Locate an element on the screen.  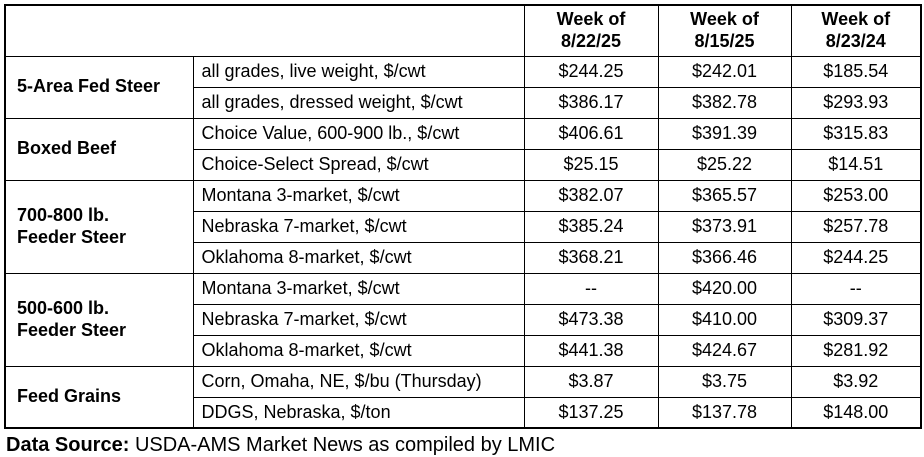
row-description: Choice Value, 600-900 lb., $/cwt is located at coordinates (358, 133).